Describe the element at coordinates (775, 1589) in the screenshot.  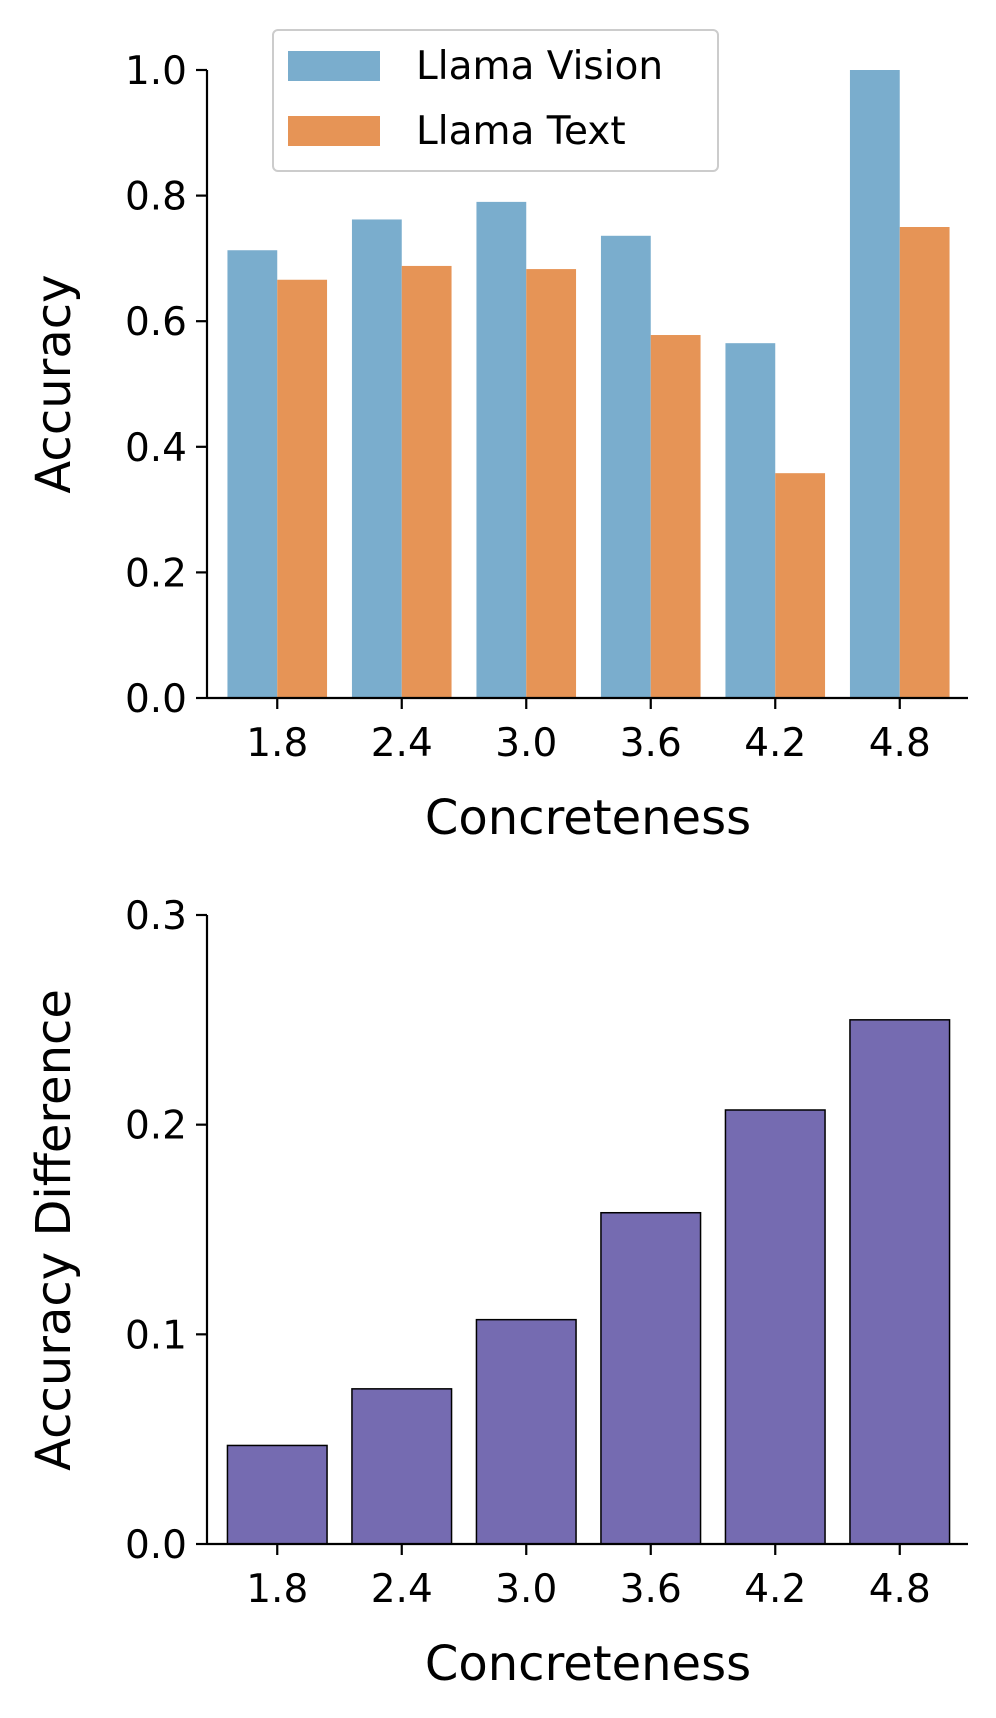
I see `accuracy-difference-x-tick-label: 4.2` at that location.